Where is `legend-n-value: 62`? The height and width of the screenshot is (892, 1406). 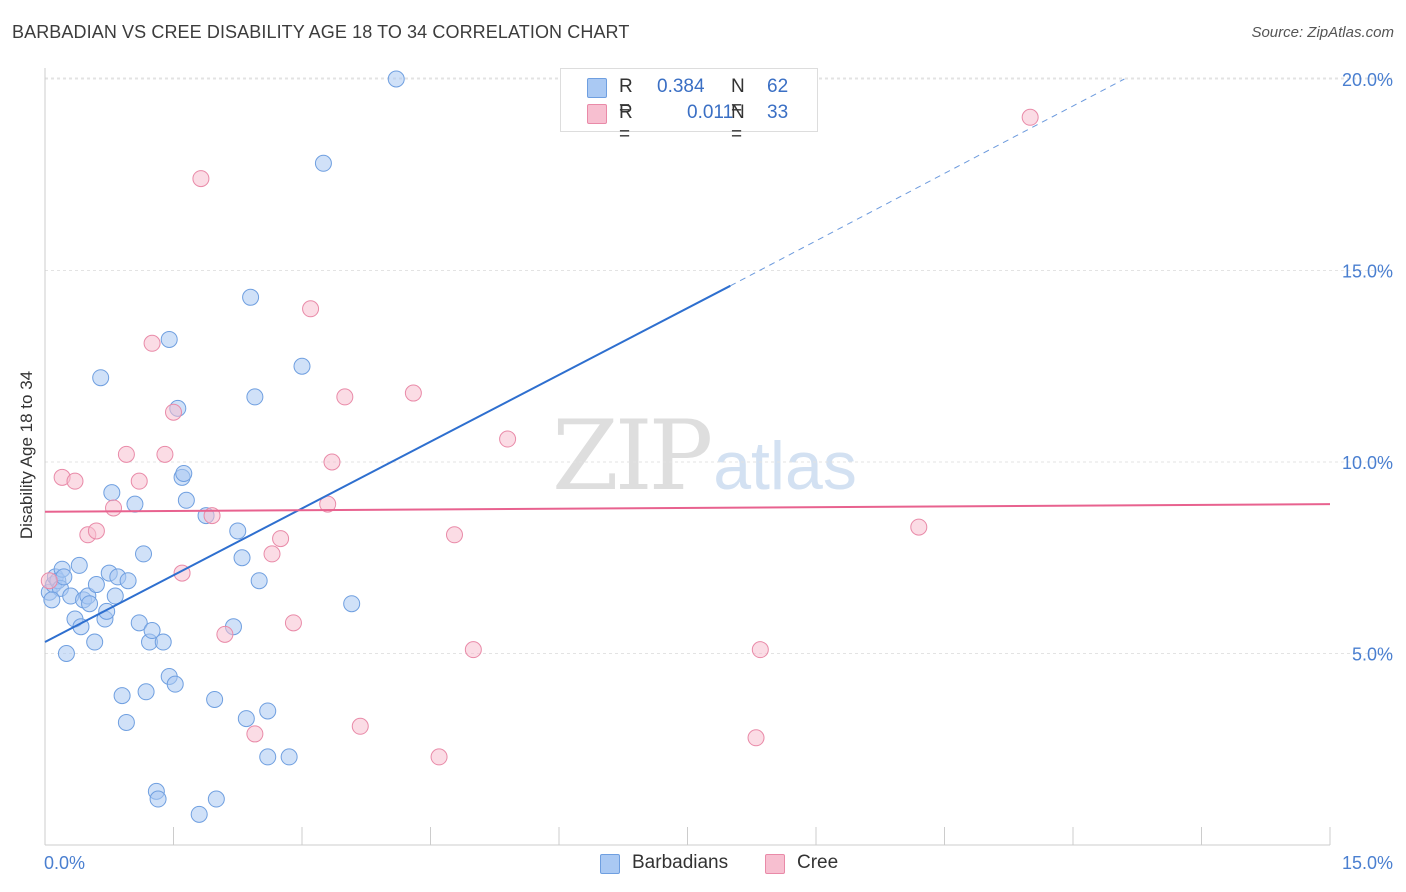
legend-n-value: 62 is located at coordinates (778, 86).